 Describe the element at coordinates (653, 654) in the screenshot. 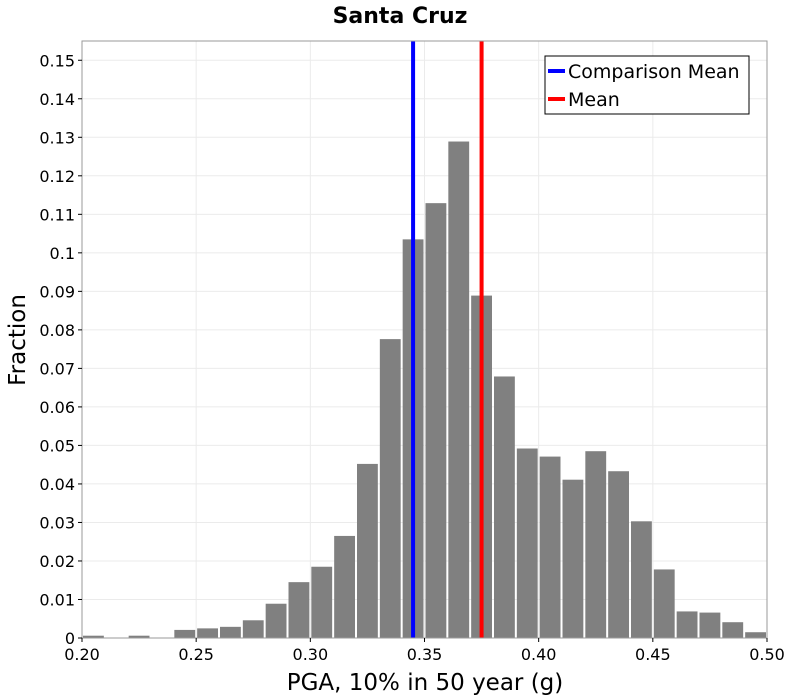

I see `x-tick-label: 0.45` at that location.